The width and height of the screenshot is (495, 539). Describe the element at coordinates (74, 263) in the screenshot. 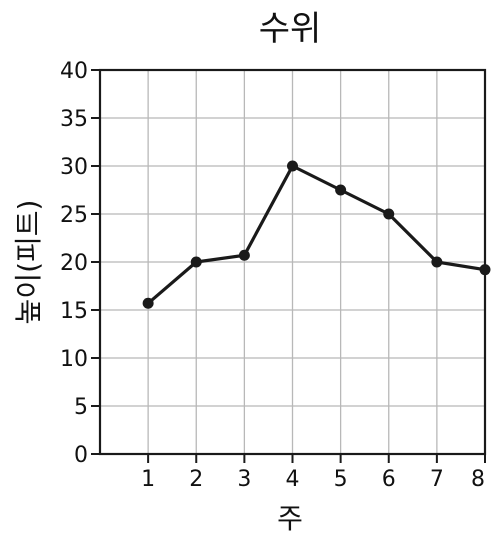

I see `y-tick-label: 20` at that location.